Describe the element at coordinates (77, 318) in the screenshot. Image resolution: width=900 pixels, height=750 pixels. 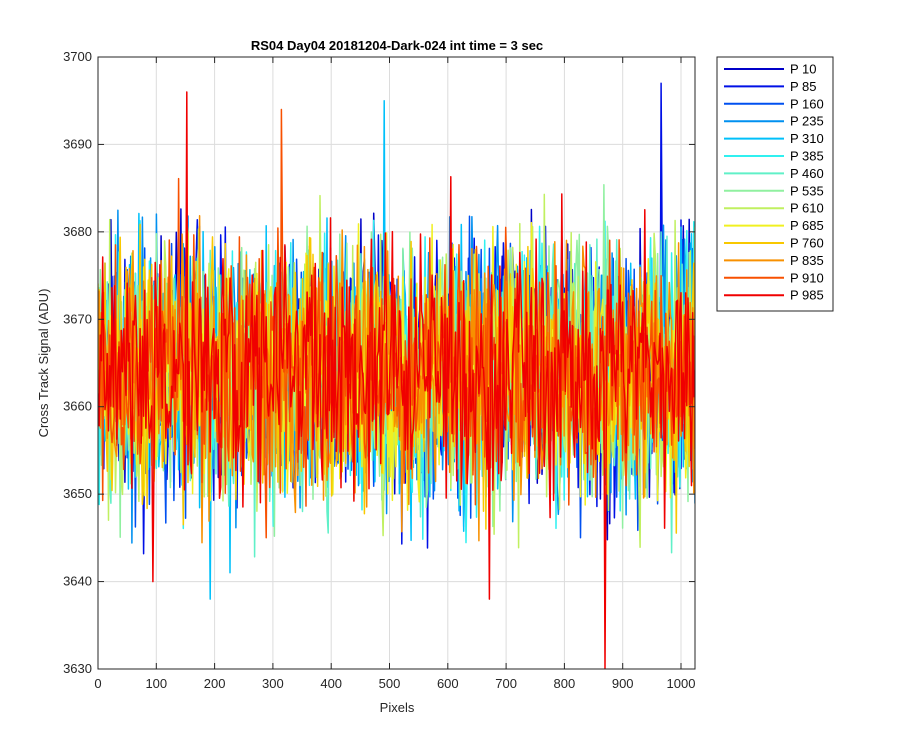
I see `y-tick-label: 3670` at that location.